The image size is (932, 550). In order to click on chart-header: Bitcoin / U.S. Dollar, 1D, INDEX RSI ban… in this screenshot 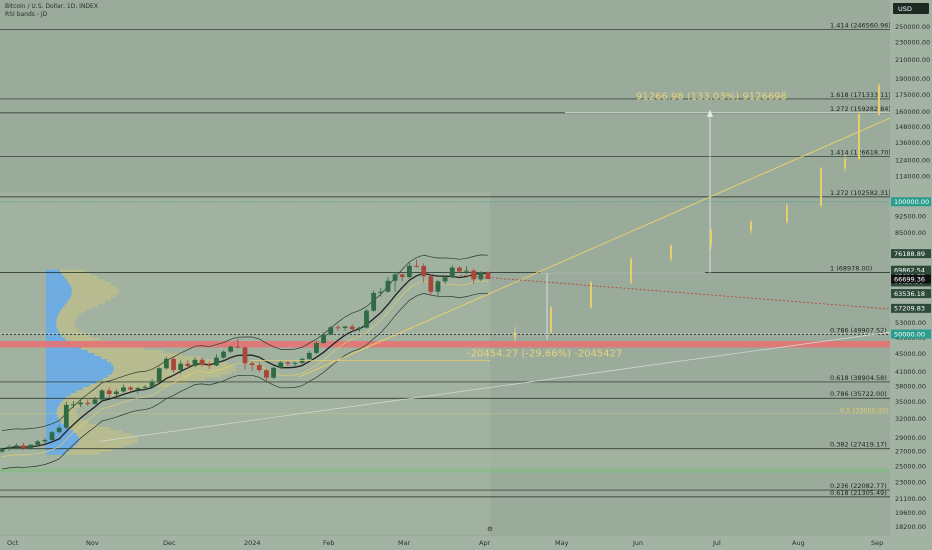, I will do `click(51, 11)`.